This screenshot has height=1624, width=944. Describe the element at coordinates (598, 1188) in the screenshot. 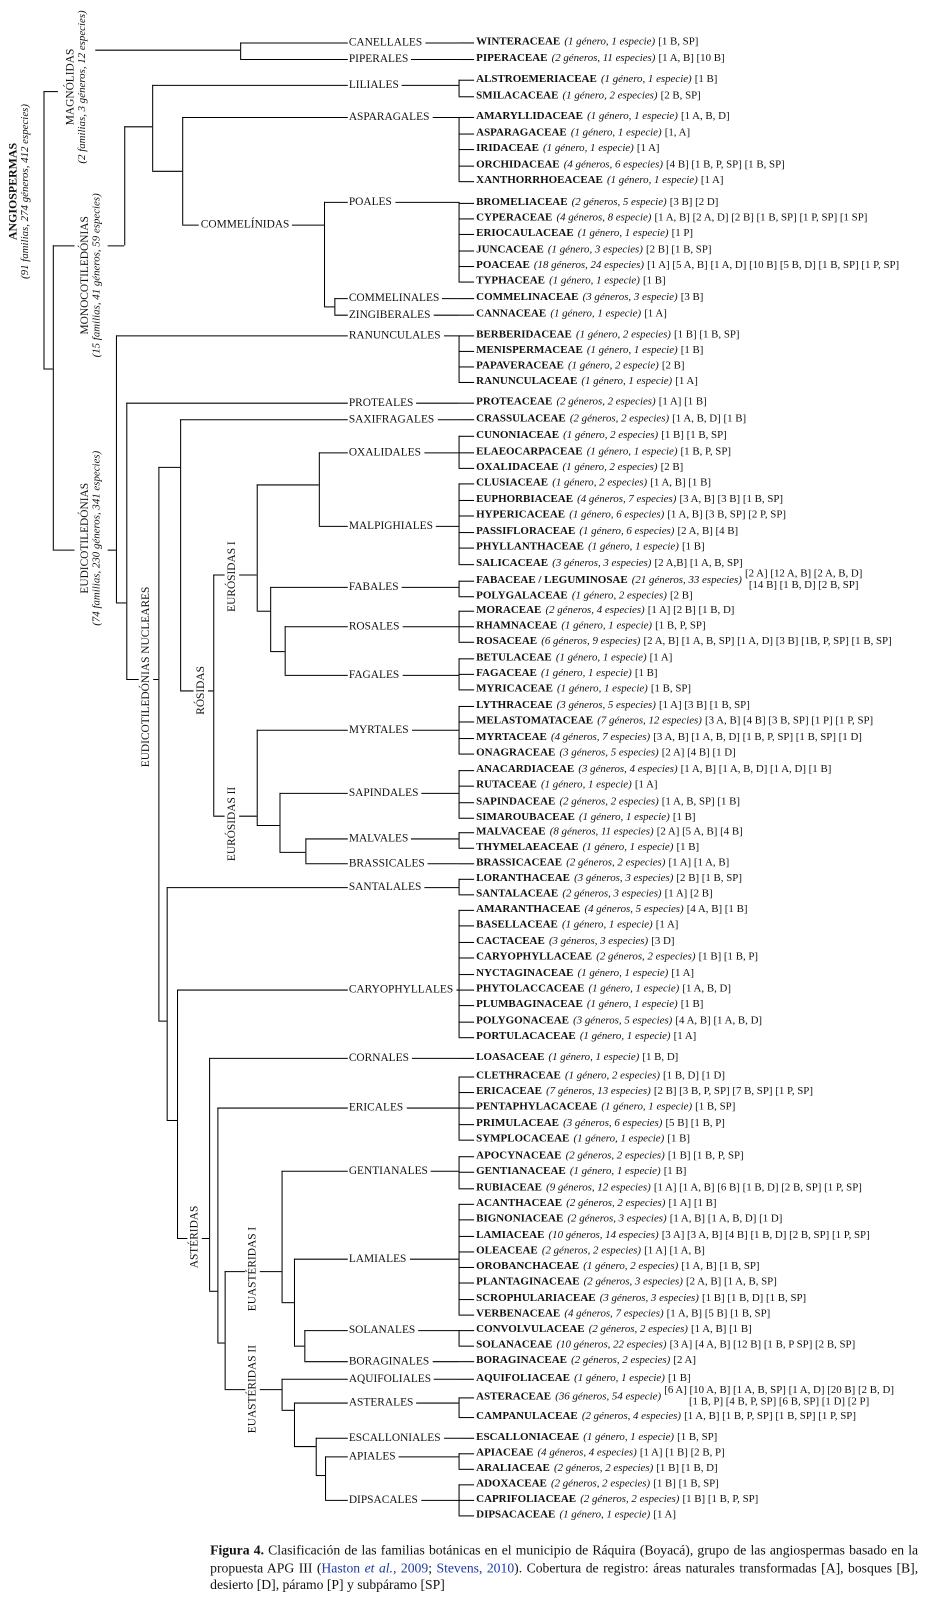

I see `family-count: (9 géneros, 12 especies)` at that location.